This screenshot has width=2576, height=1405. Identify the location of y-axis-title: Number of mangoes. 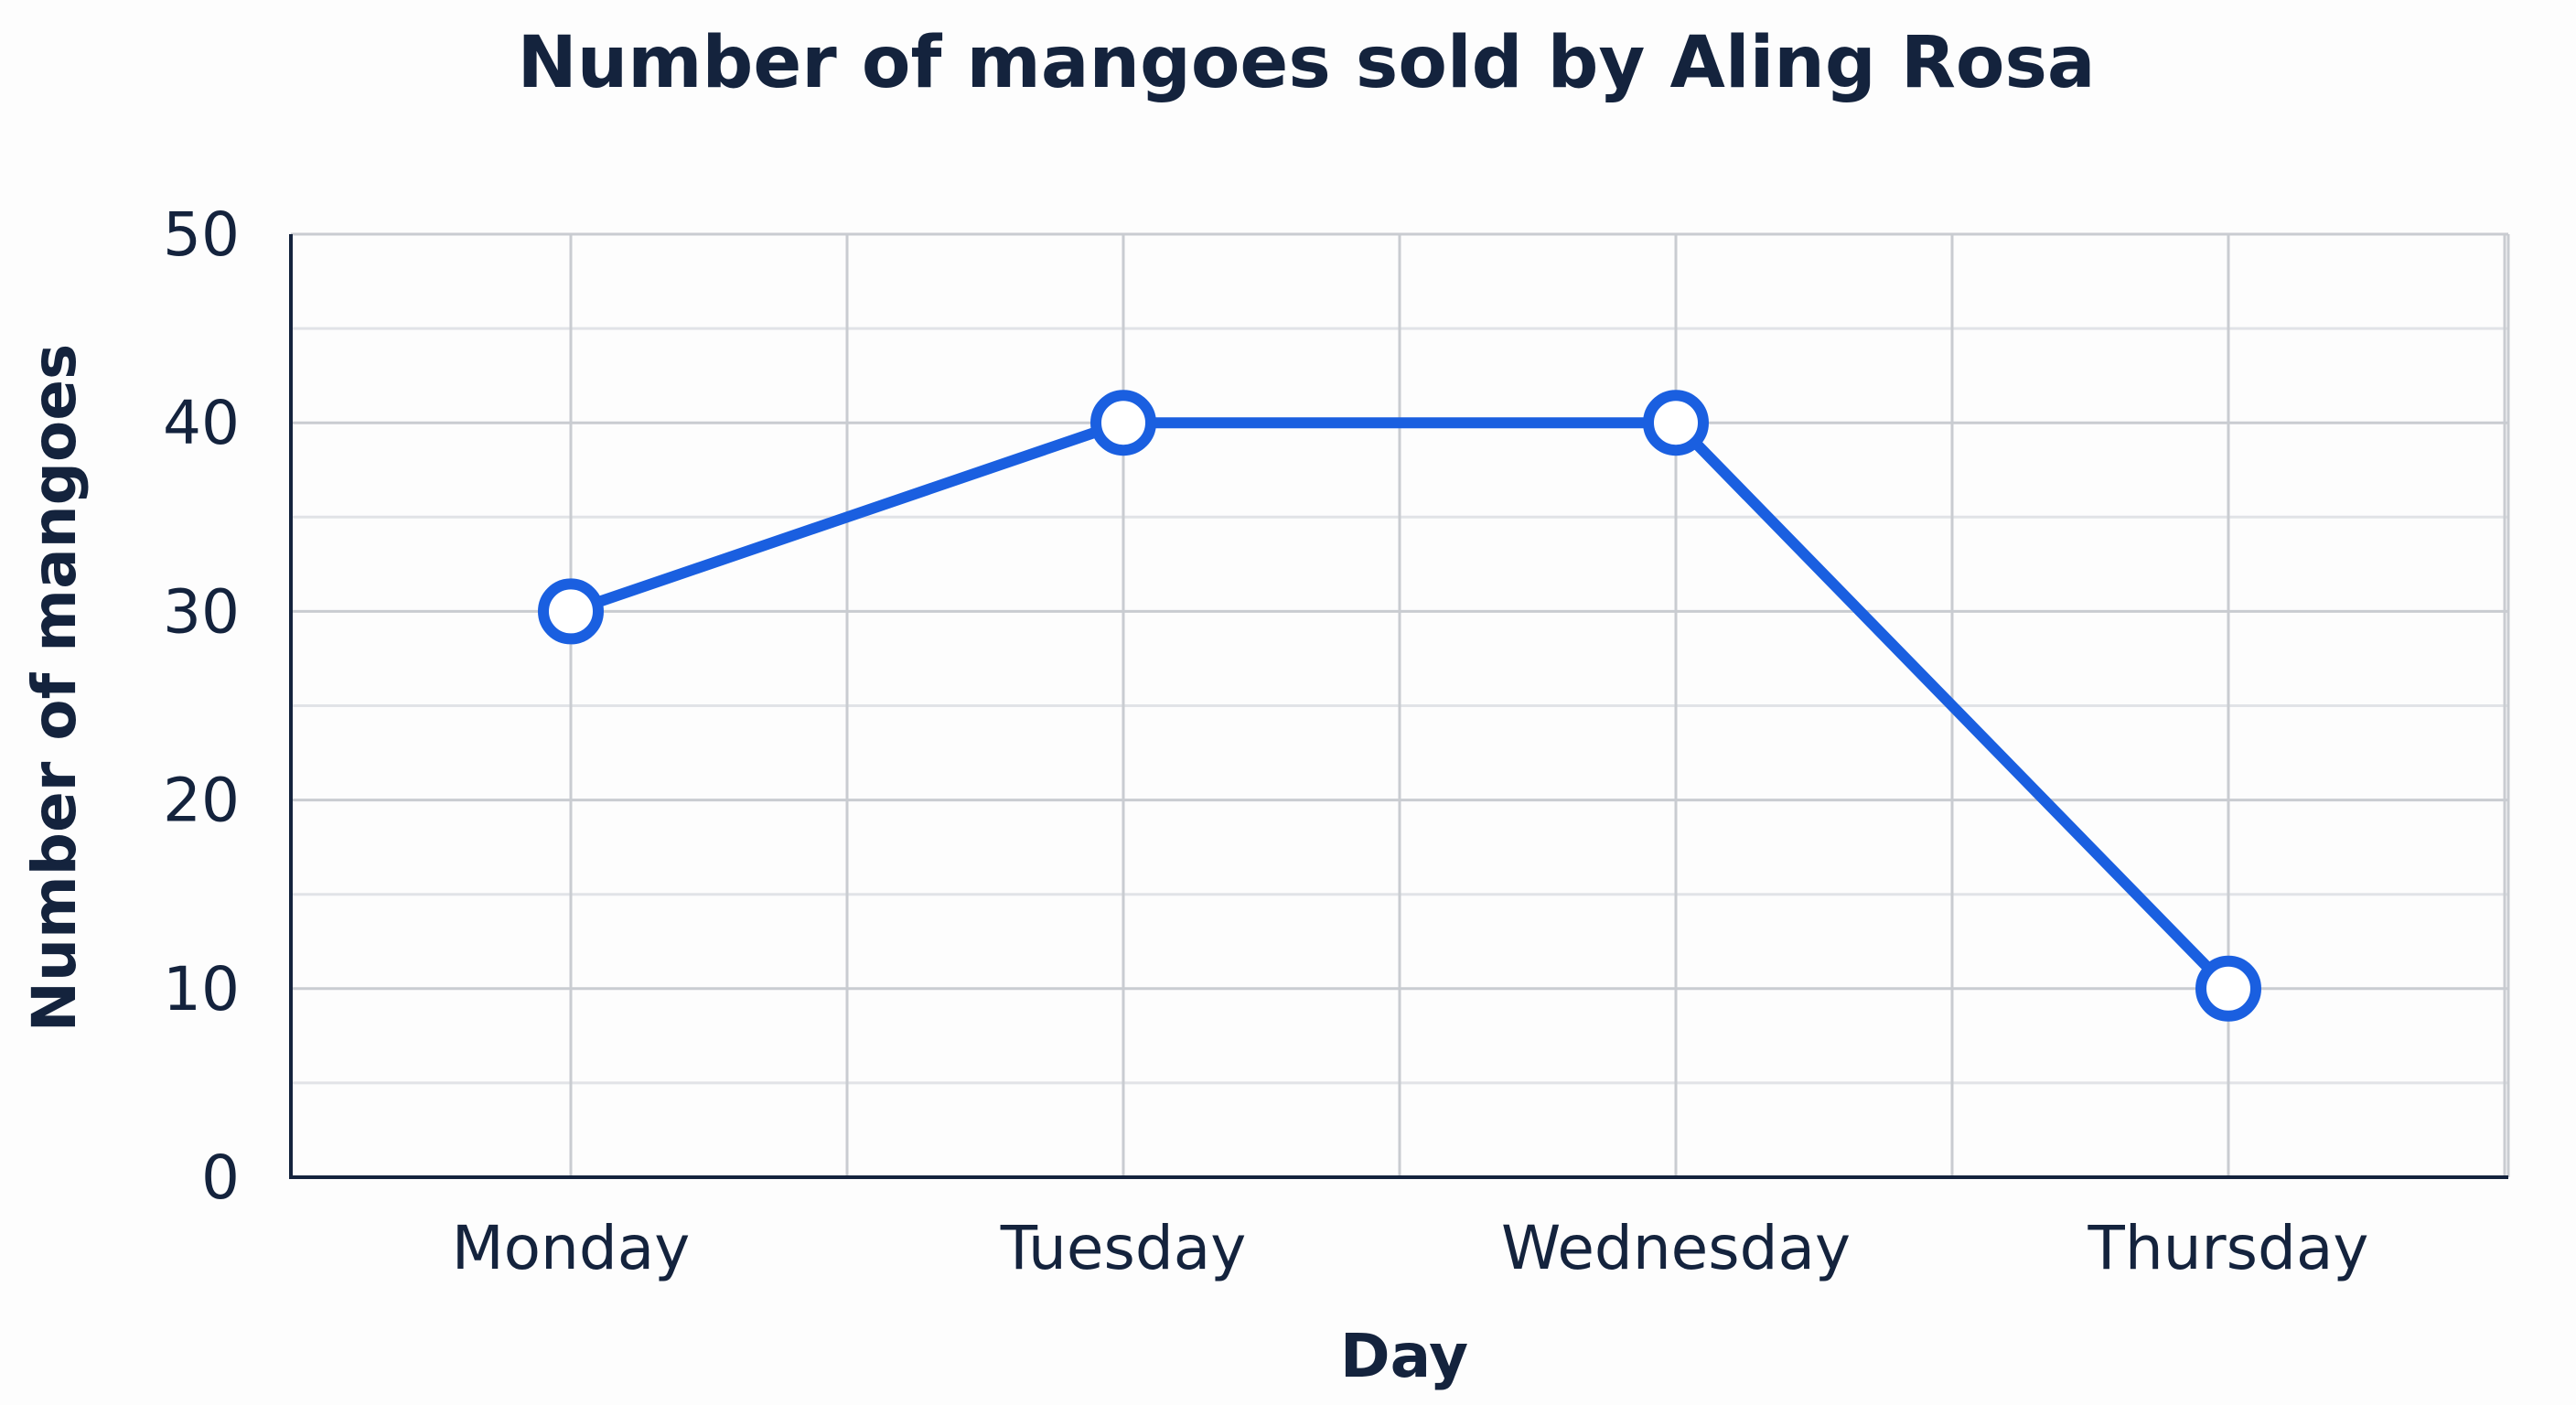
(55, 688).